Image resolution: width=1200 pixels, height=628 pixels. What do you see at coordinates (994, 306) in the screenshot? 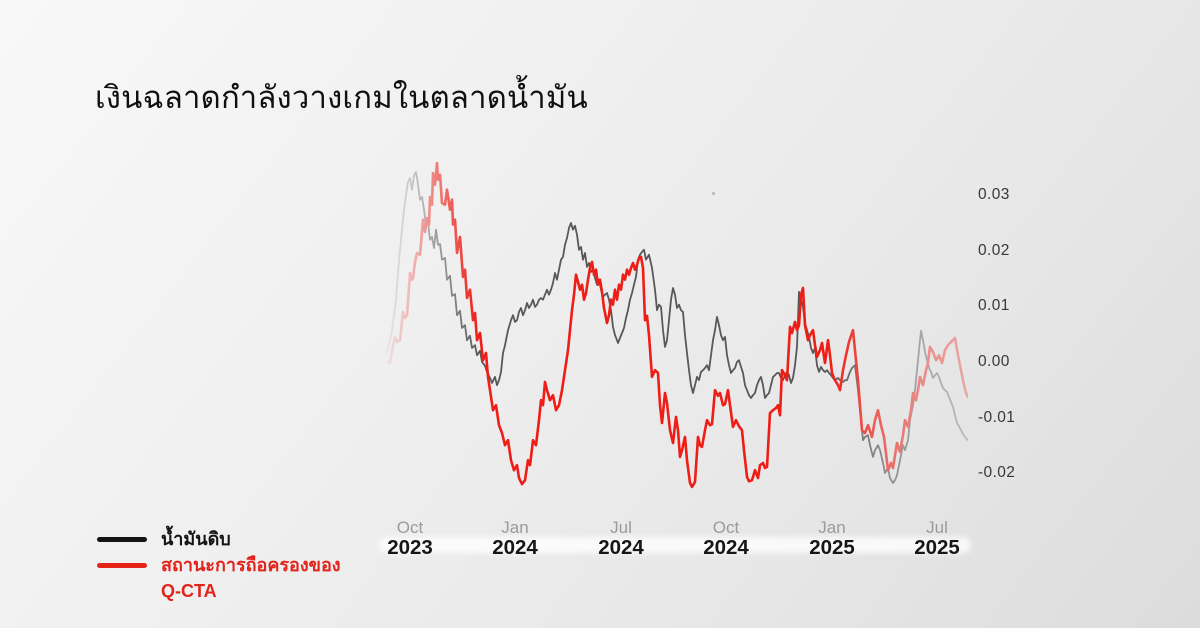
I see `y-tick-label: 0.01` at bounding box center [994, 306].